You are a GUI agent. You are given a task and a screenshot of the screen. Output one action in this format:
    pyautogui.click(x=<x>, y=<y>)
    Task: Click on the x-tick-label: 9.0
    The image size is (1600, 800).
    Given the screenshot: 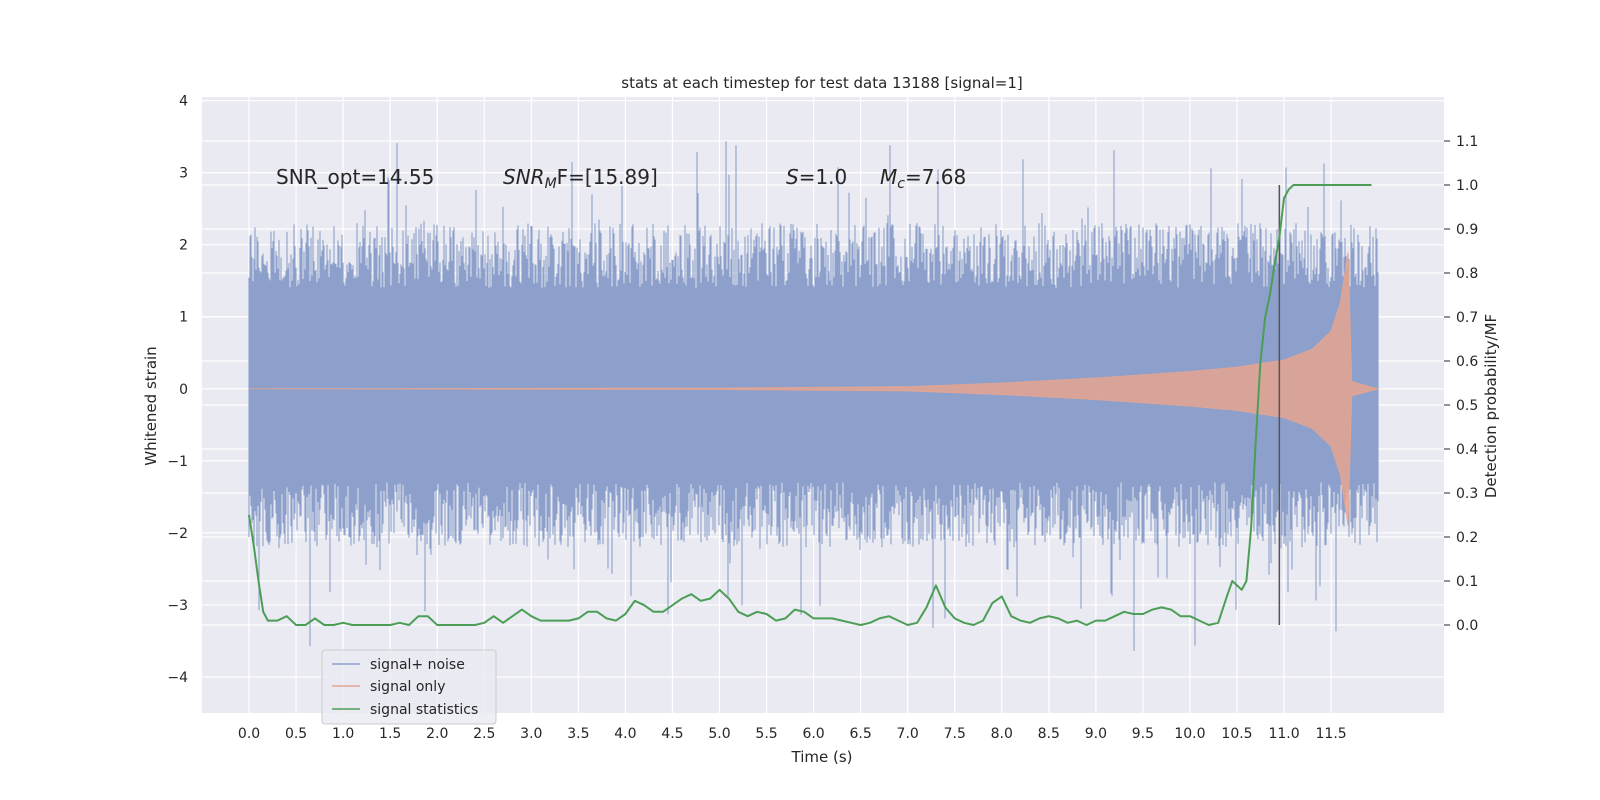 What is the action you would take?
    pyautogui.click(x=1096, y=734)
    